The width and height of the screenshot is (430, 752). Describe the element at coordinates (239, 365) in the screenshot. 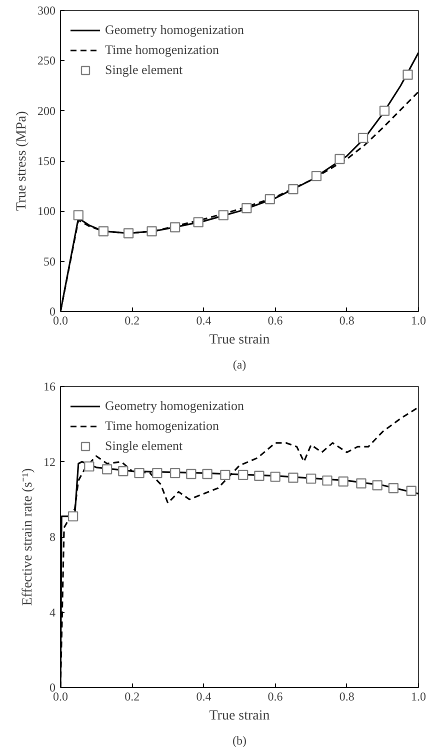

I see `text: (a)` at that location.